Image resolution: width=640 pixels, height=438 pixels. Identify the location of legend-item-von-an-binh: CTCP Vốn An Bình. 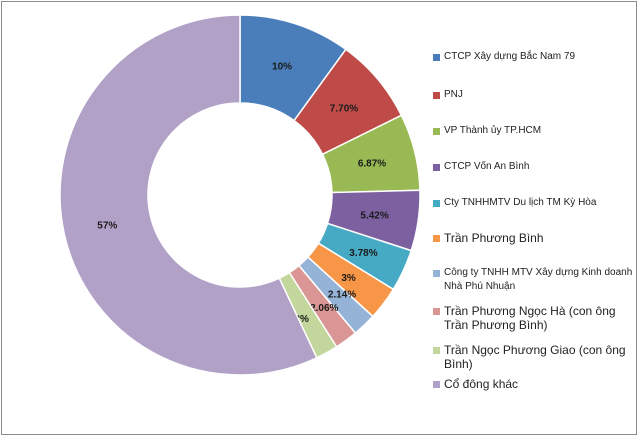
(481, 167).